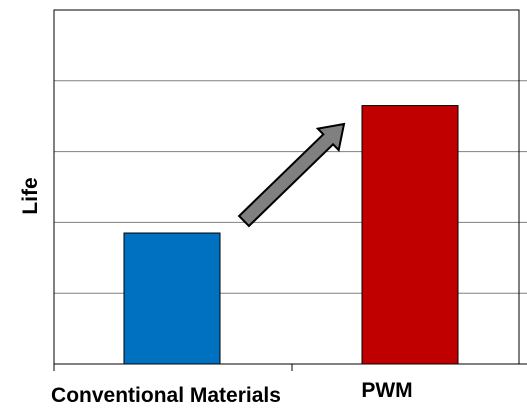 Image resolution: width=527 pixels, height=410 pixels. I want to click on x-tick-label: PWM, so click(386, 390).